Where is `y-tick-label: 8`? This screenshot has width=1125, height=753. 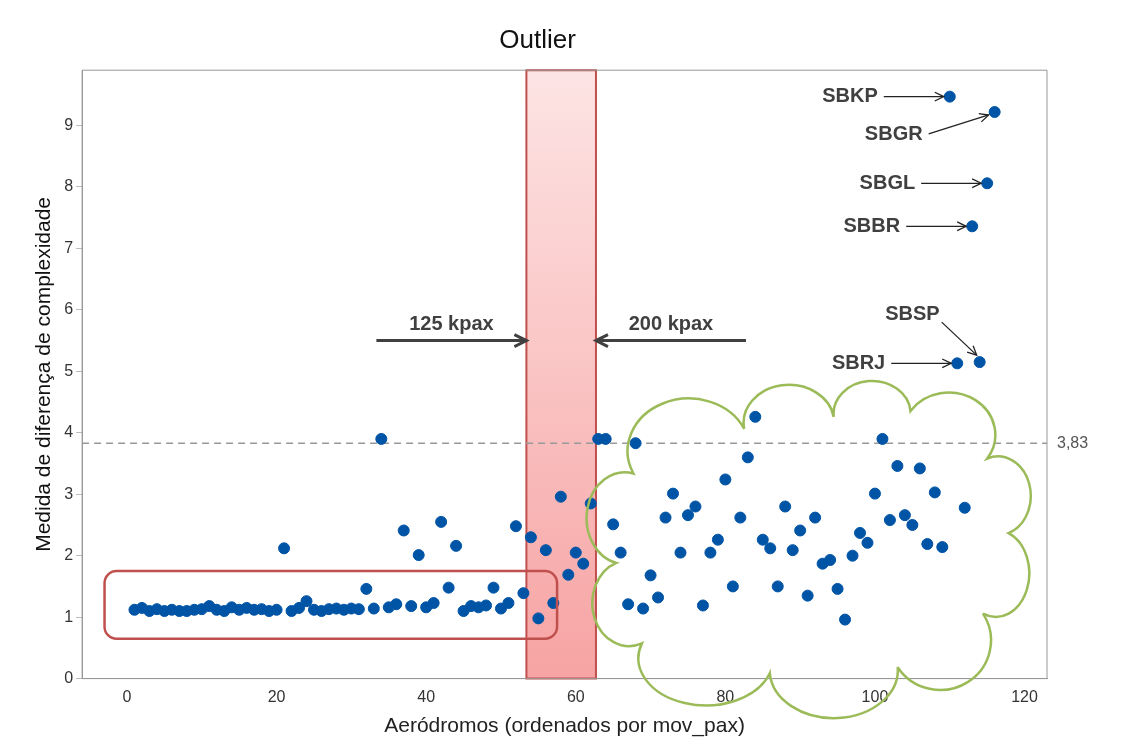
y-tick-label: 8 is located at coordinates (69, 186).